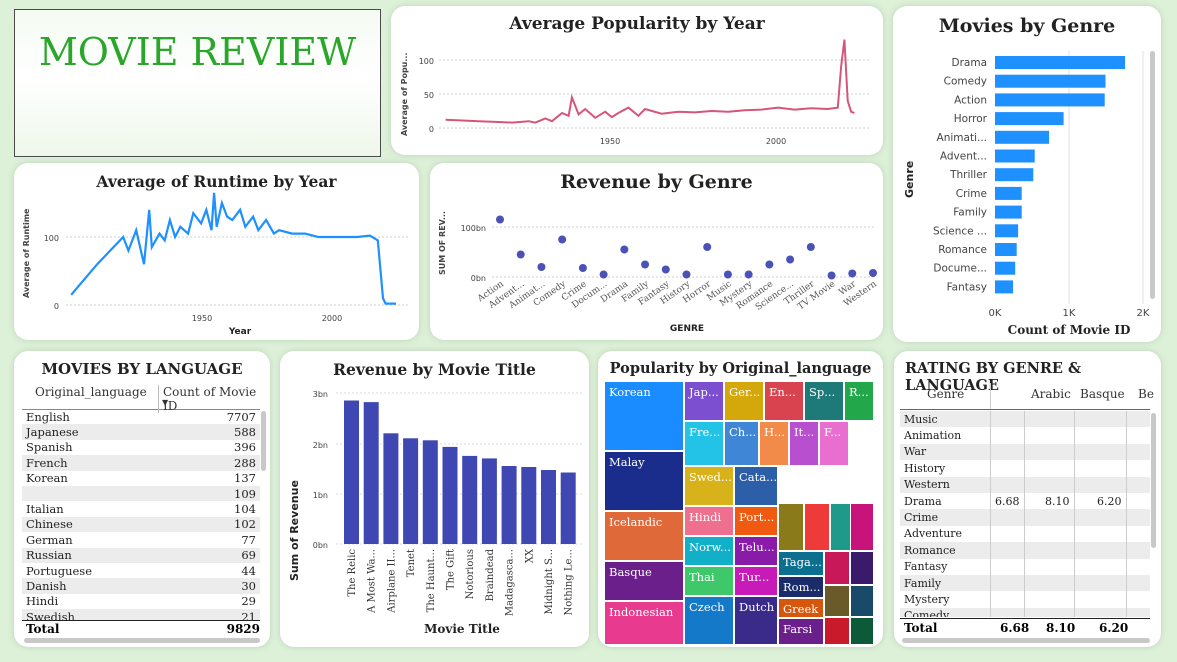 Image resolution: width=1177 pixels, height=662 pixels. What do you see at coordinates (644, 416) in the screenshot?
I see `treemap-cell: Korean` at bounding box center [644, 416].